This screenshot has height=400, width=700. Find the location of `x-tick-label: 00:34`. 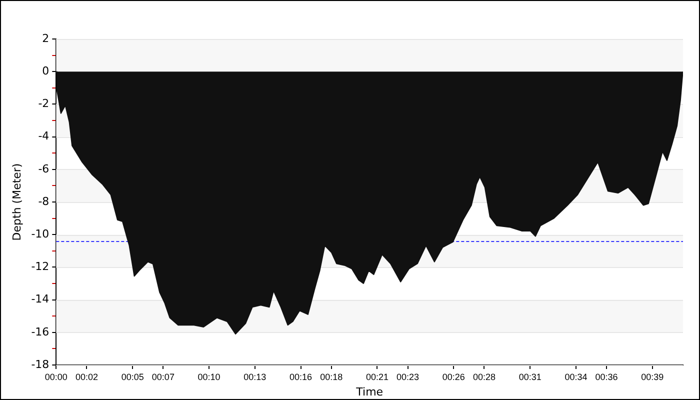

x-tick-label: 00:34 is located at coordinates (576, 377).